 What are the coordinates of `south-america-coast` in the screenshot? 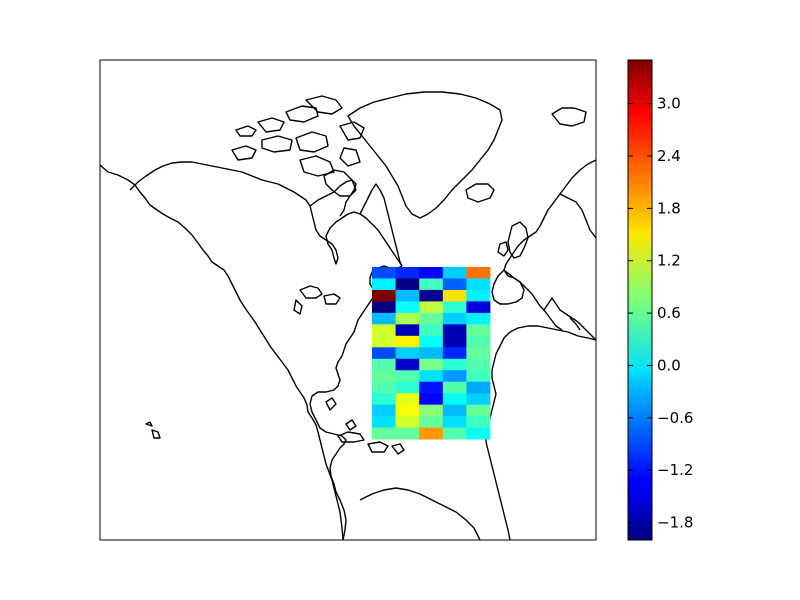 It's located at (420, 513).